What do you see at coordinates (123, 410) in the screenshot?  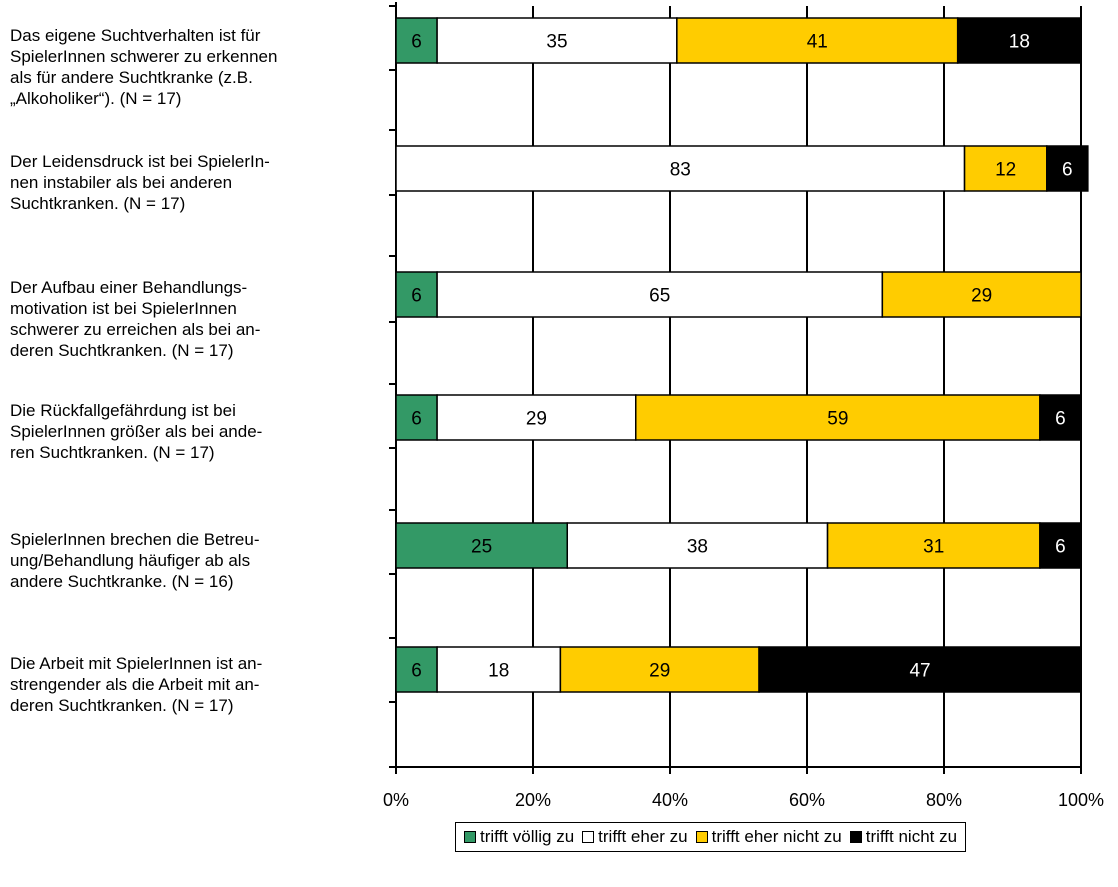 I see `category-label-line: Die Rückfallgefährdung ist bei` at bounding box center [123, 410].